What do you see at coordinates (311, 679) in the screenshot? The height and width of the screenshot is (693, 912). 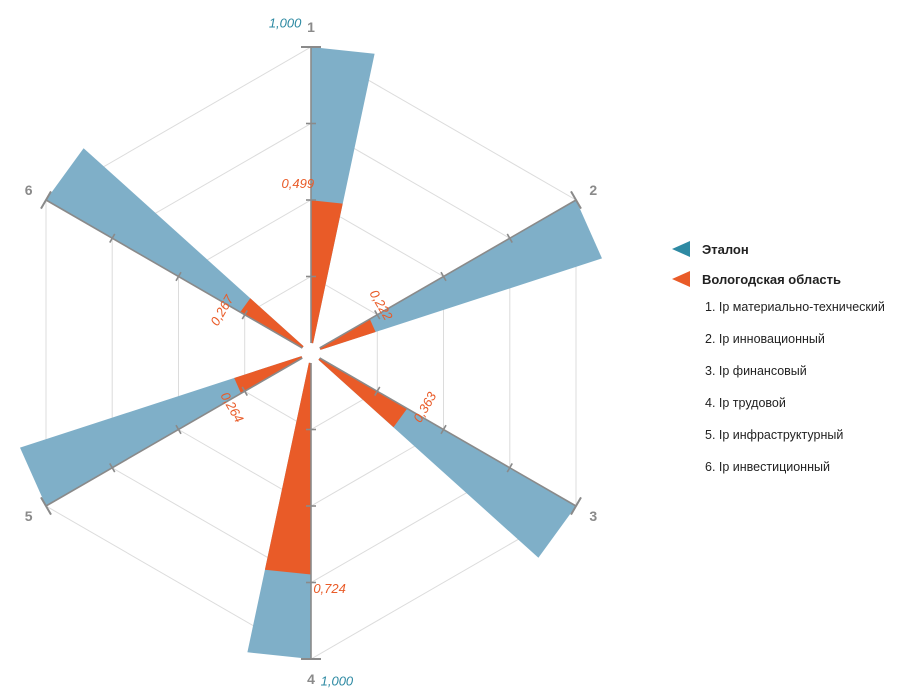 I see `axis-label: 4` at bounding box center [311, 679].